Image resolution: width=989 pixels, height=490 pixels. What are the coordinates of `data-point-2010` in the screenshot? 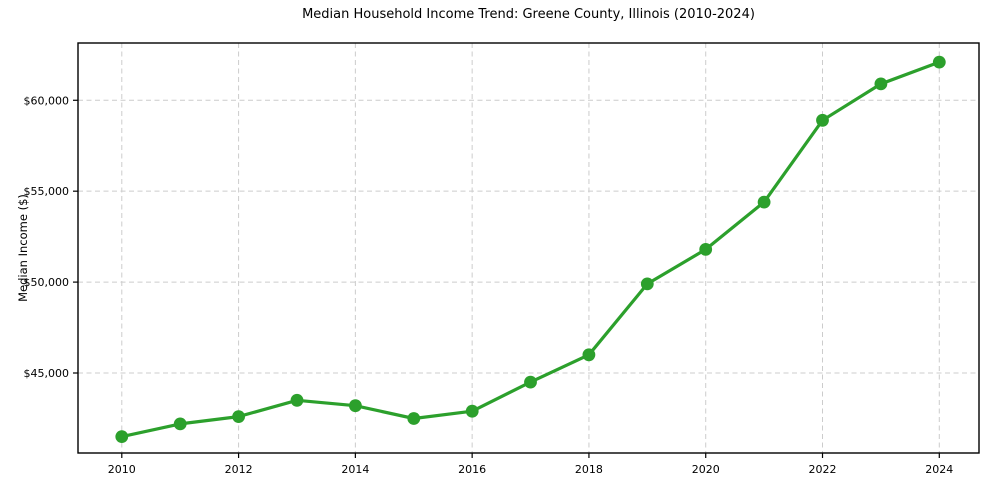 It's located at (122, 436).